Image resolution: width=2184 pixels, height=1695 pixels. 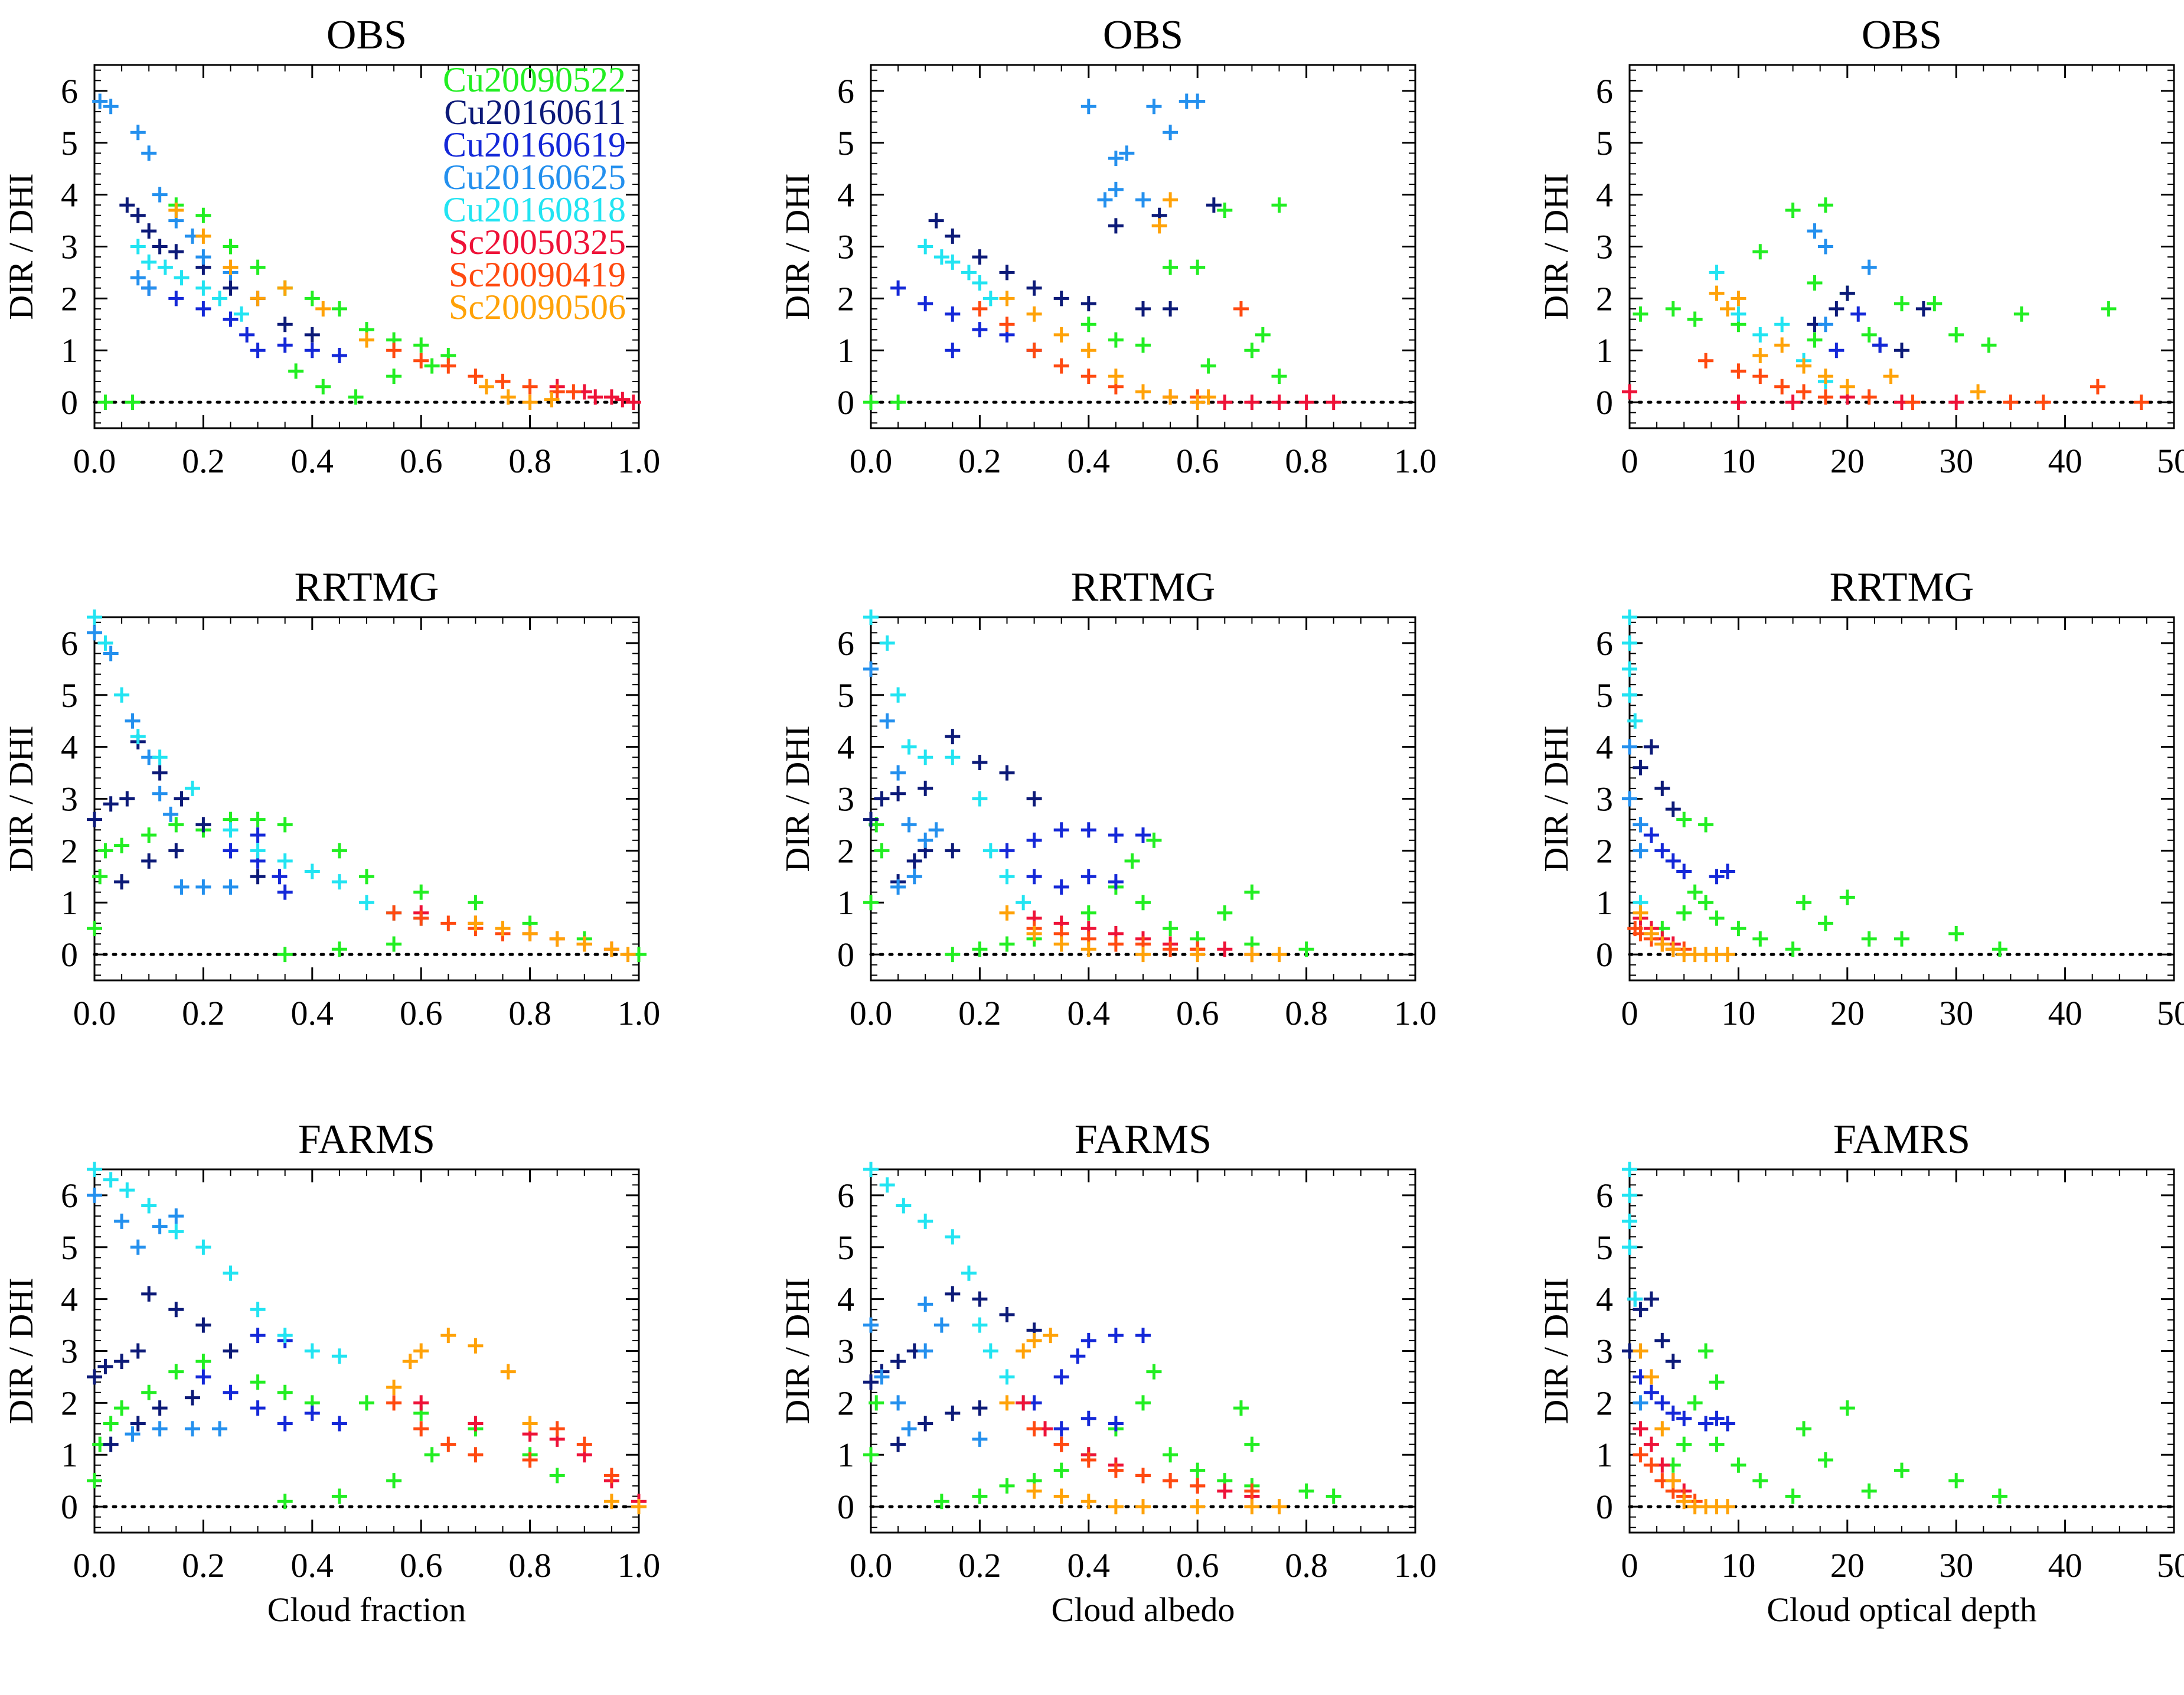 I want to click on panel-title: OBS, so click(x=1143, y=35).